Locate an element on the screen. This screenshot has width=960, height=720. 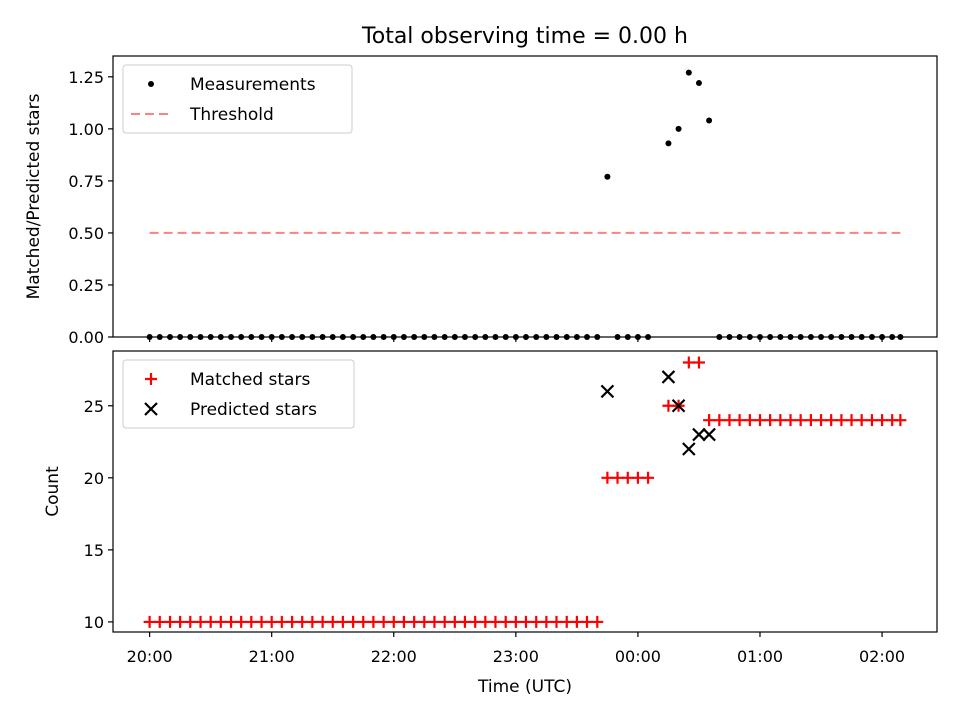
y-tick-label: 20 is located at coordinates (94, 478).